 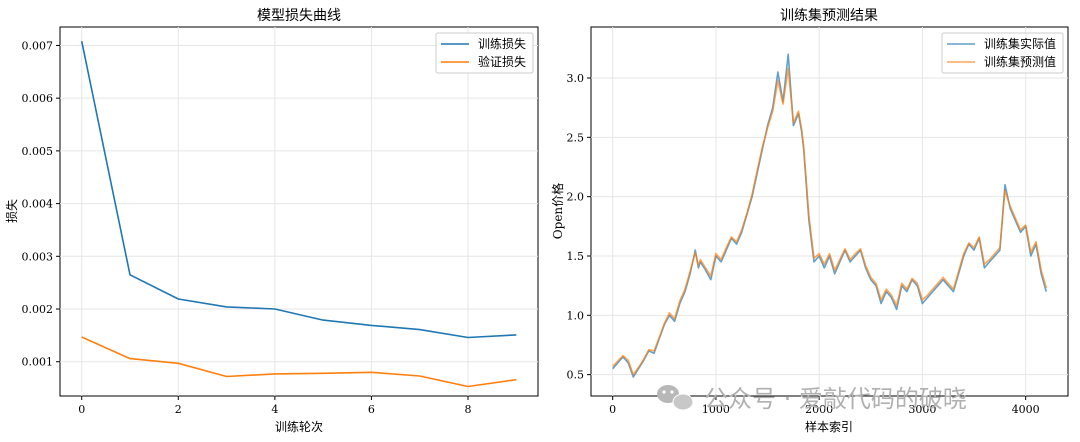 I want to click on x-tick-label: 2, so click(x=178, y=409).